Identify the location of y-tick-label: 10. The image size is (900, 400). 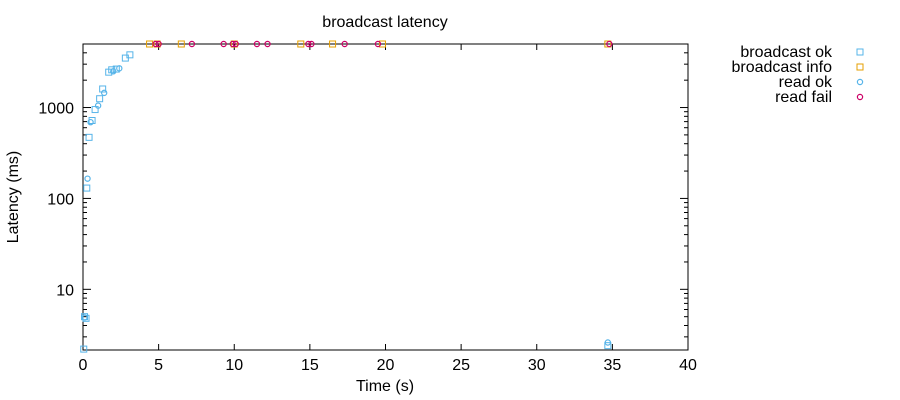
(65, 290).